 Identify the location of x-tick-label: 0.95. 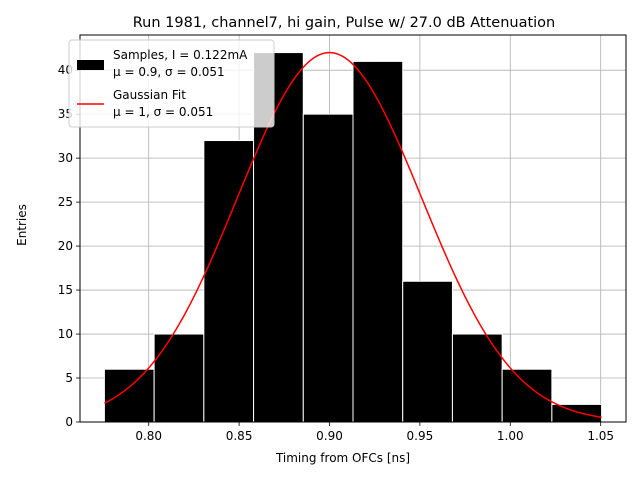
(420, 436).